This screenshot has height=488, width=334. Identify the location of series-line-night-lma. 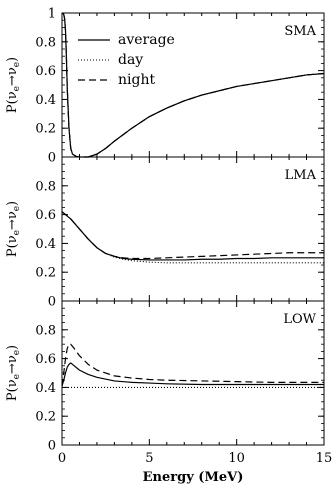
(192, 235).